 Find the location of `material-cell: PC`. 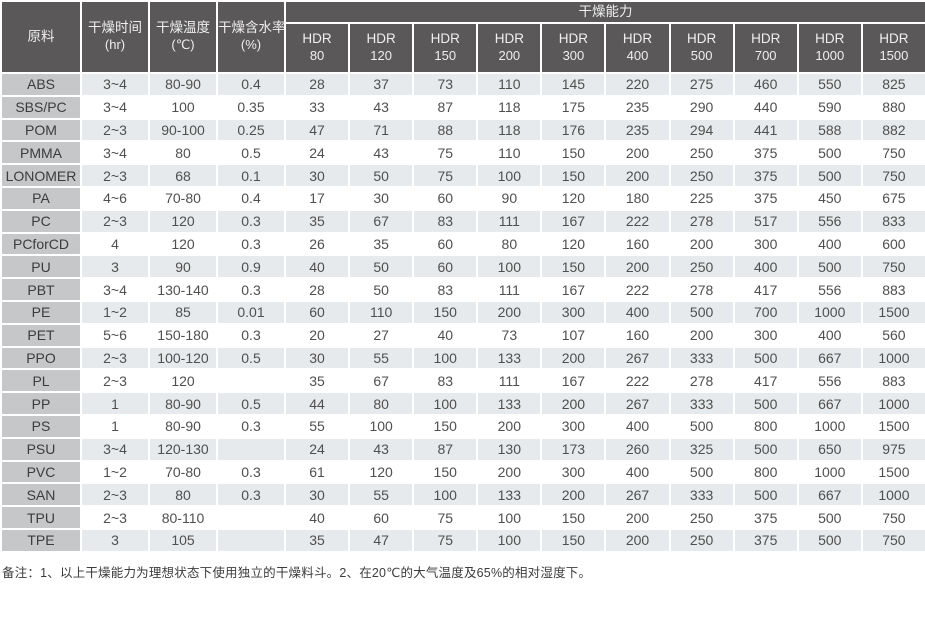

material-cell: PC is located at coordinates (41, 221).